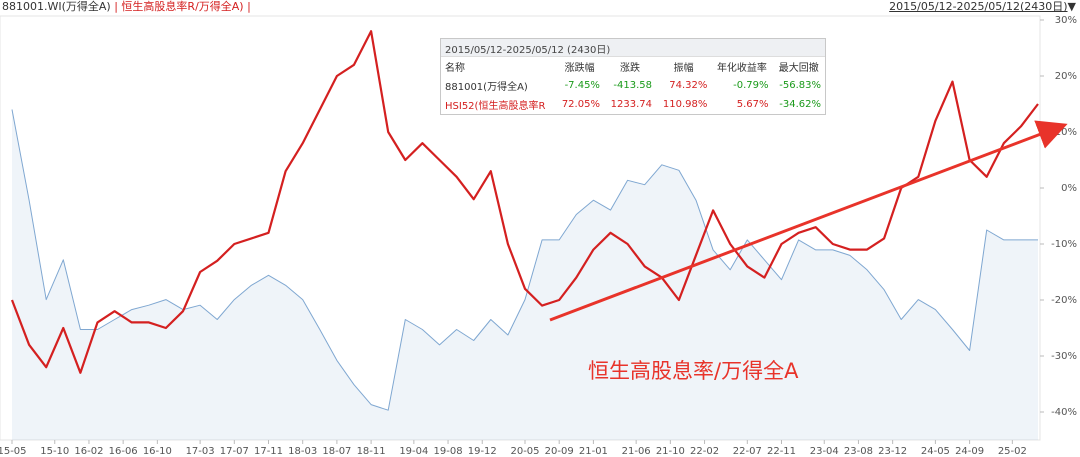 Image resolution: width=1080 pixels, height=457 pixels. Describe the element at coordinates (559, 451) in the screenshot. I see `x-tick-label: 20-09` at that location.